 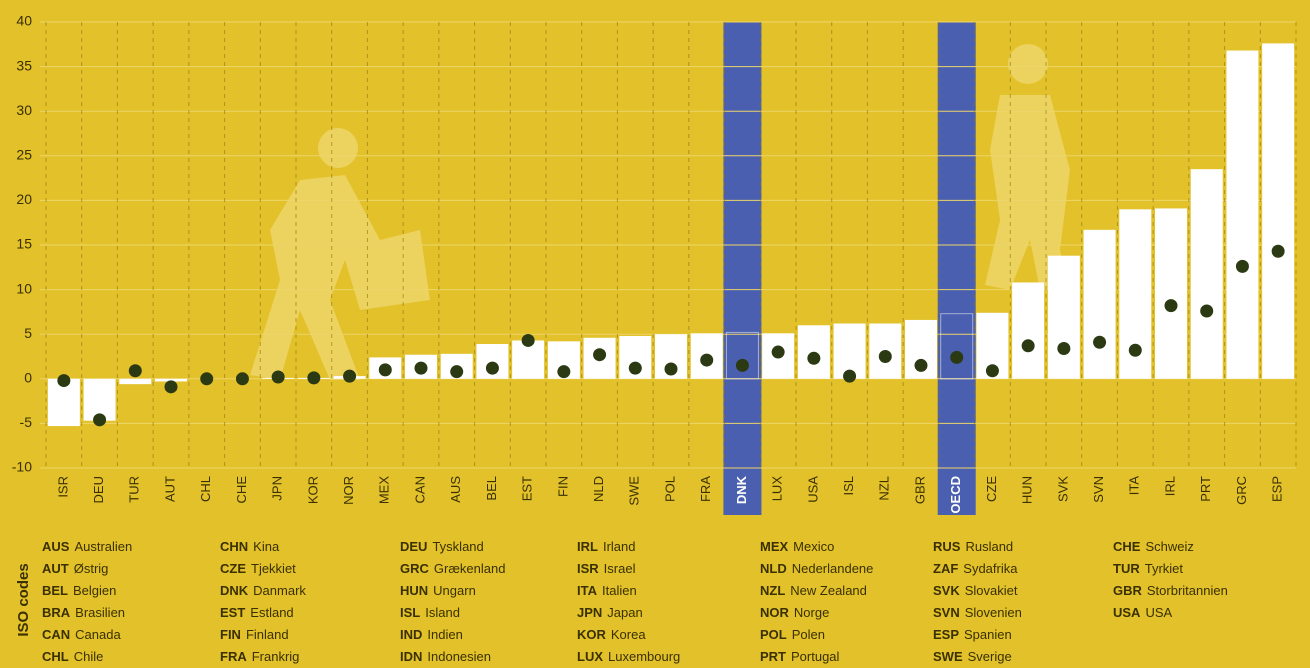 I want to click on legend-entry: GRC Grækenland, so click(x=452, y=568).